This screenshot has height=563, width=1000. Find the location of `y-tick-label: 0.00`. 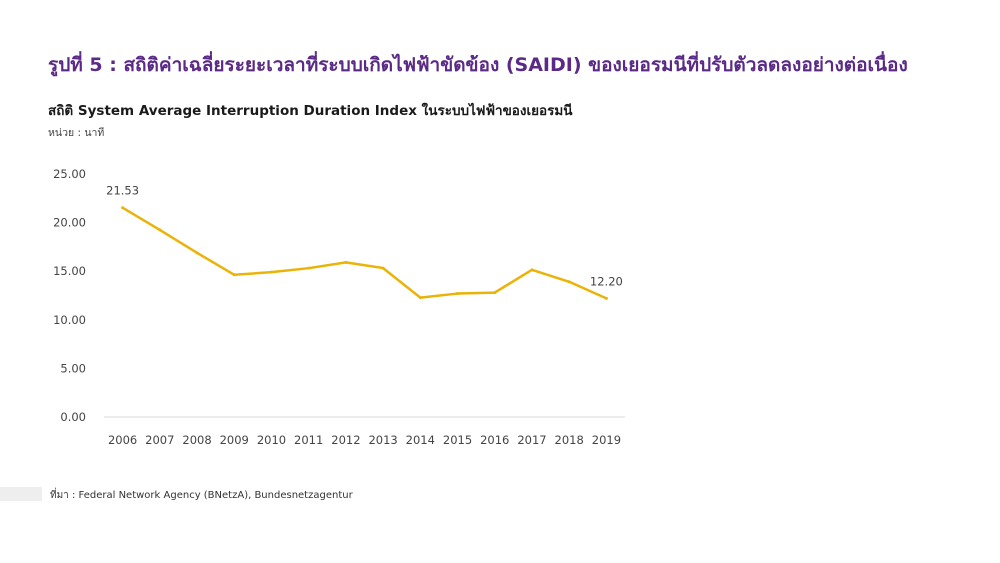

y-tick-label: 0.00 is located at coordinates (73, 417).